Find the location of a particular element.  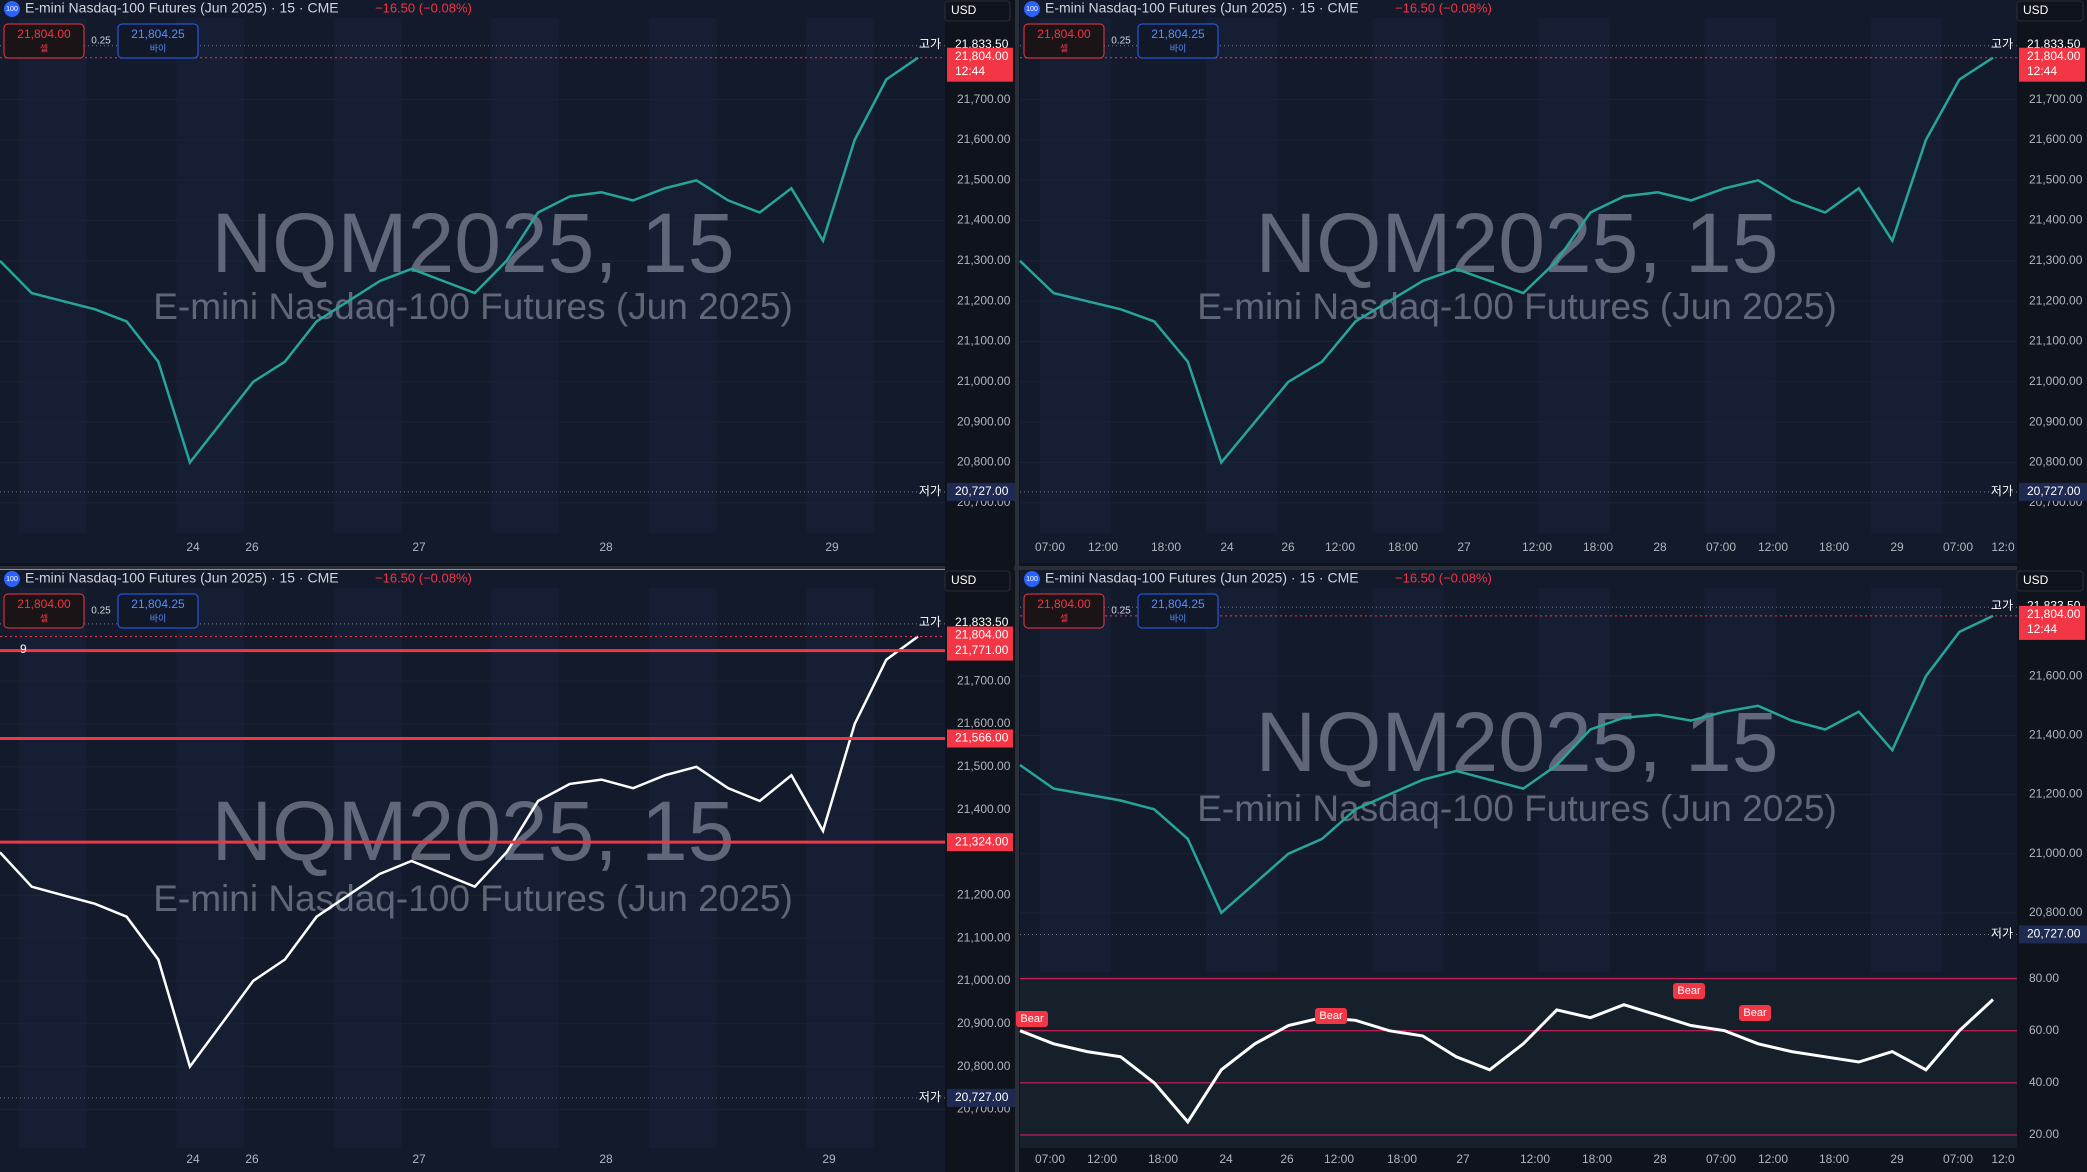

level-badge is located at coordinates (980, 650).